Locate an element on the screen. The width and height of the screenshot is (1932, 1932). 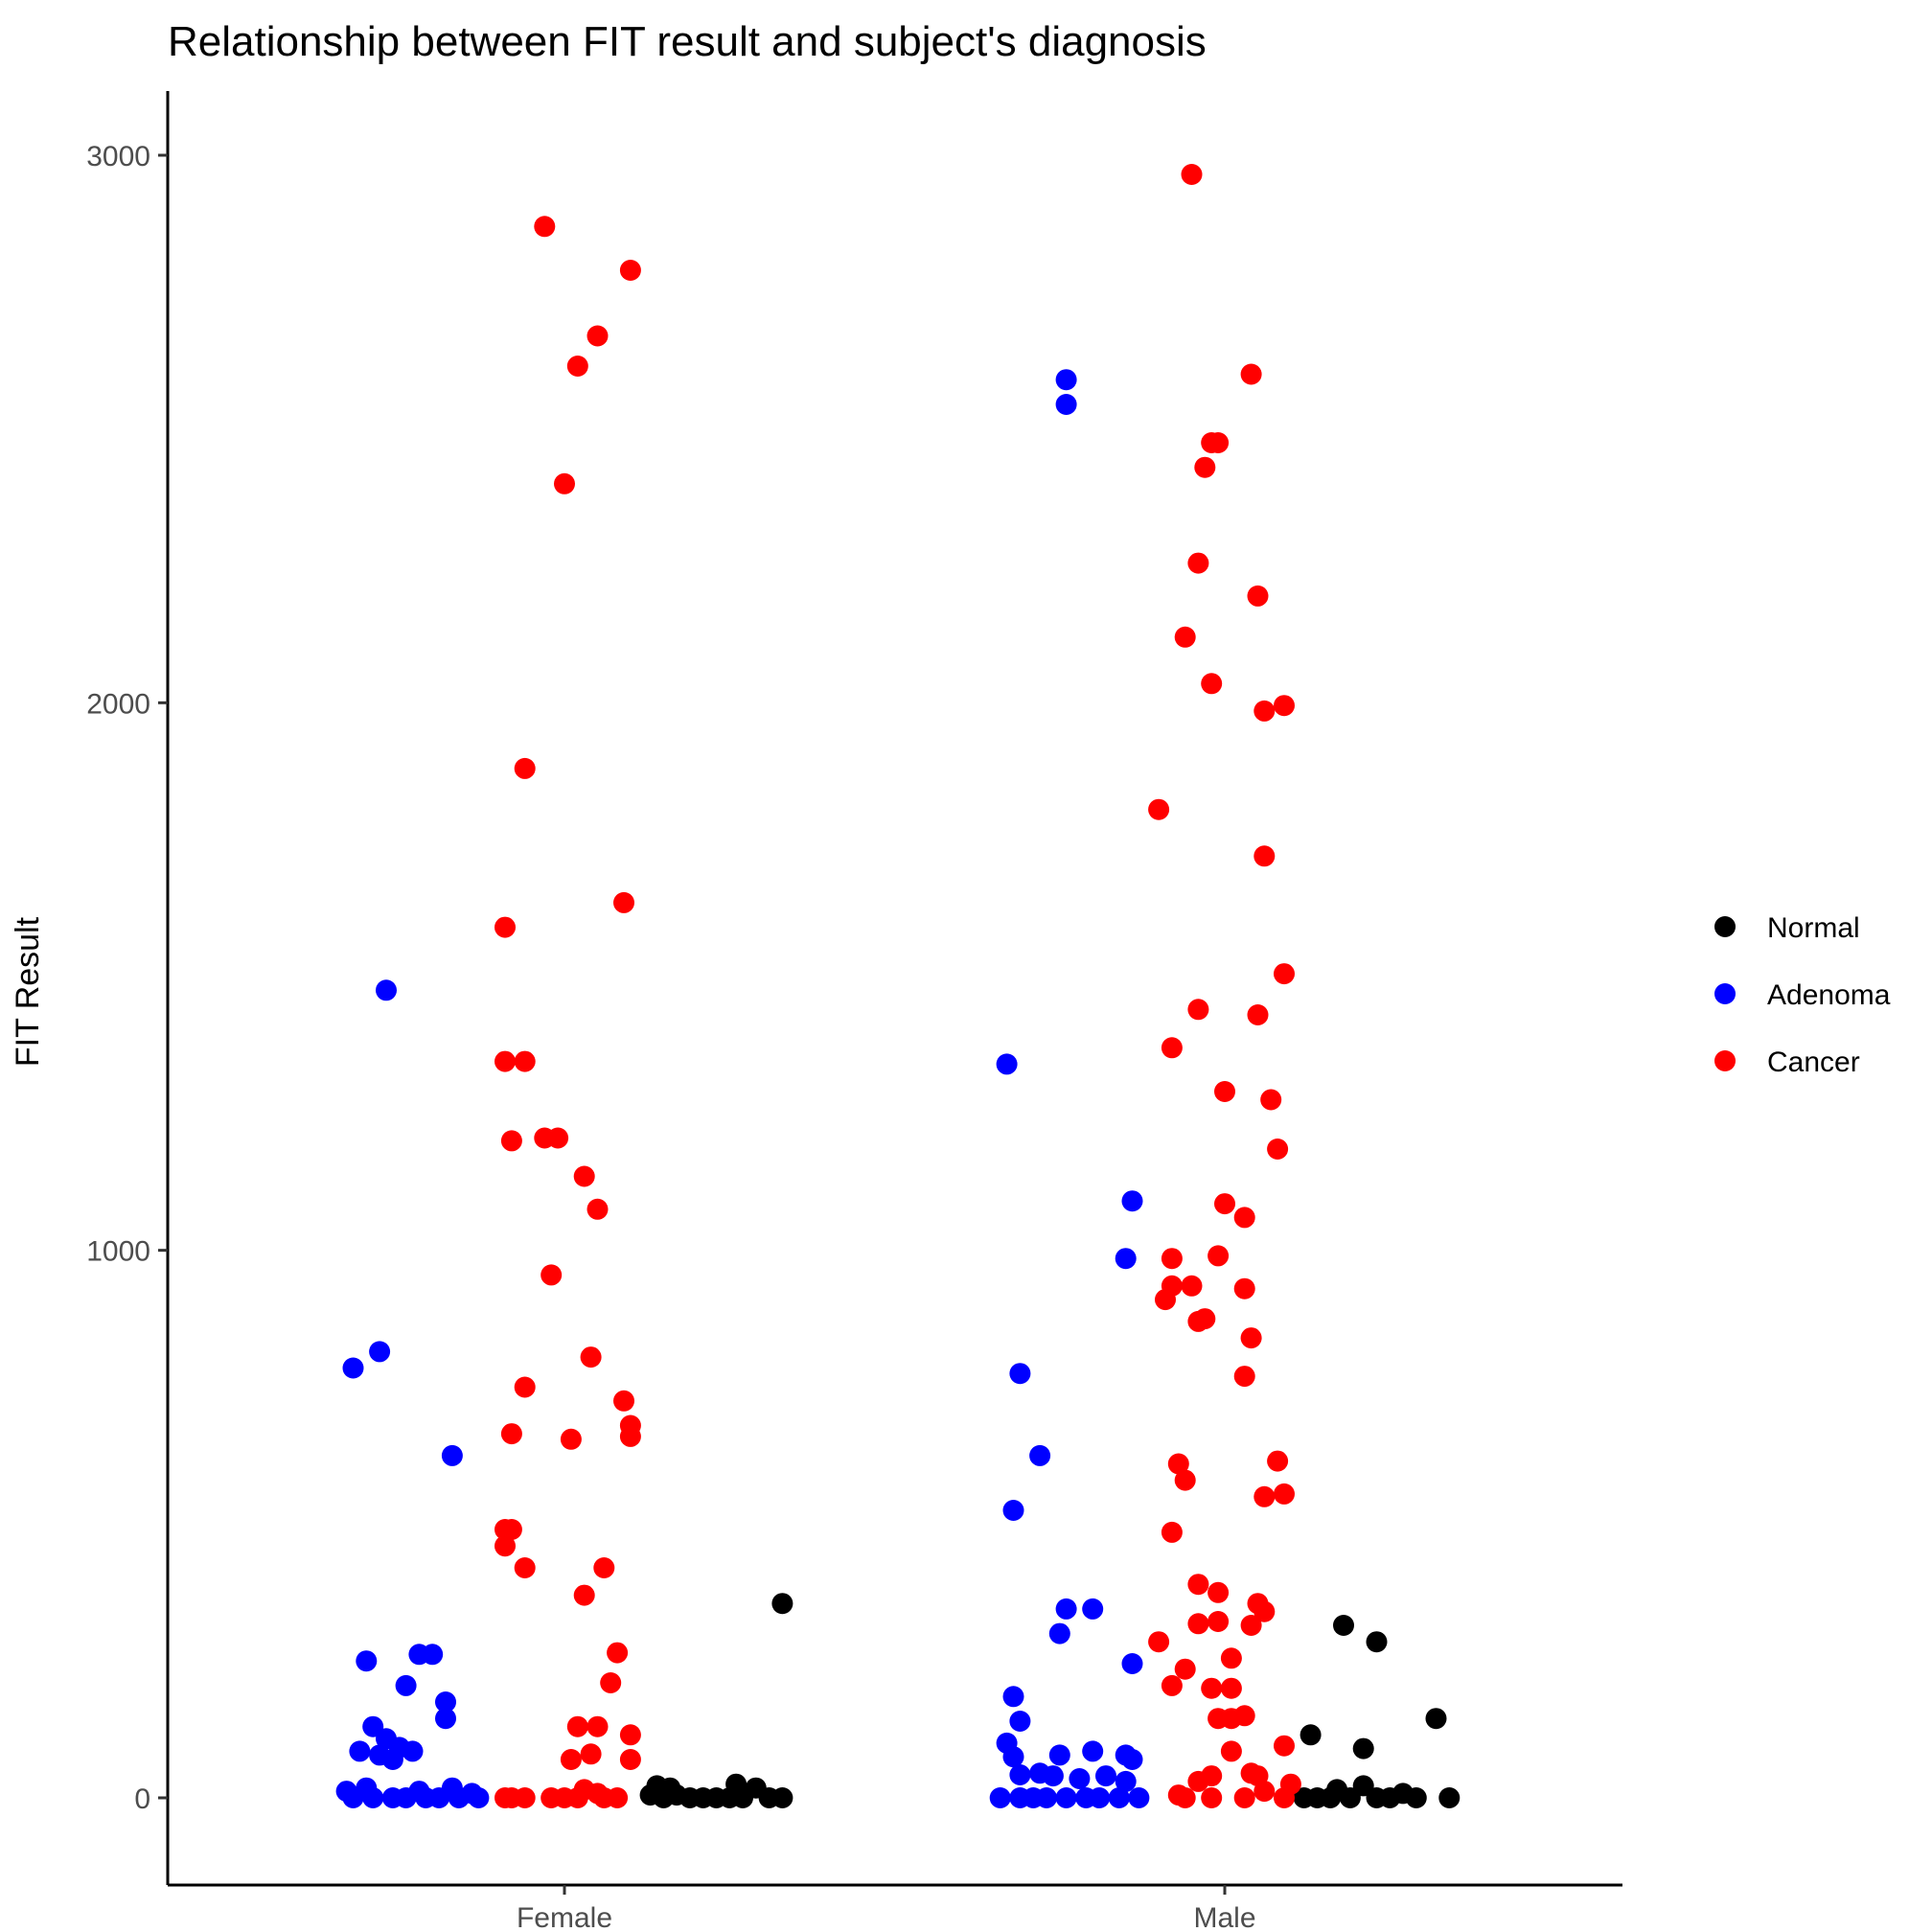
y-tick-label: 1000 is located at coordinates (118, 1252).